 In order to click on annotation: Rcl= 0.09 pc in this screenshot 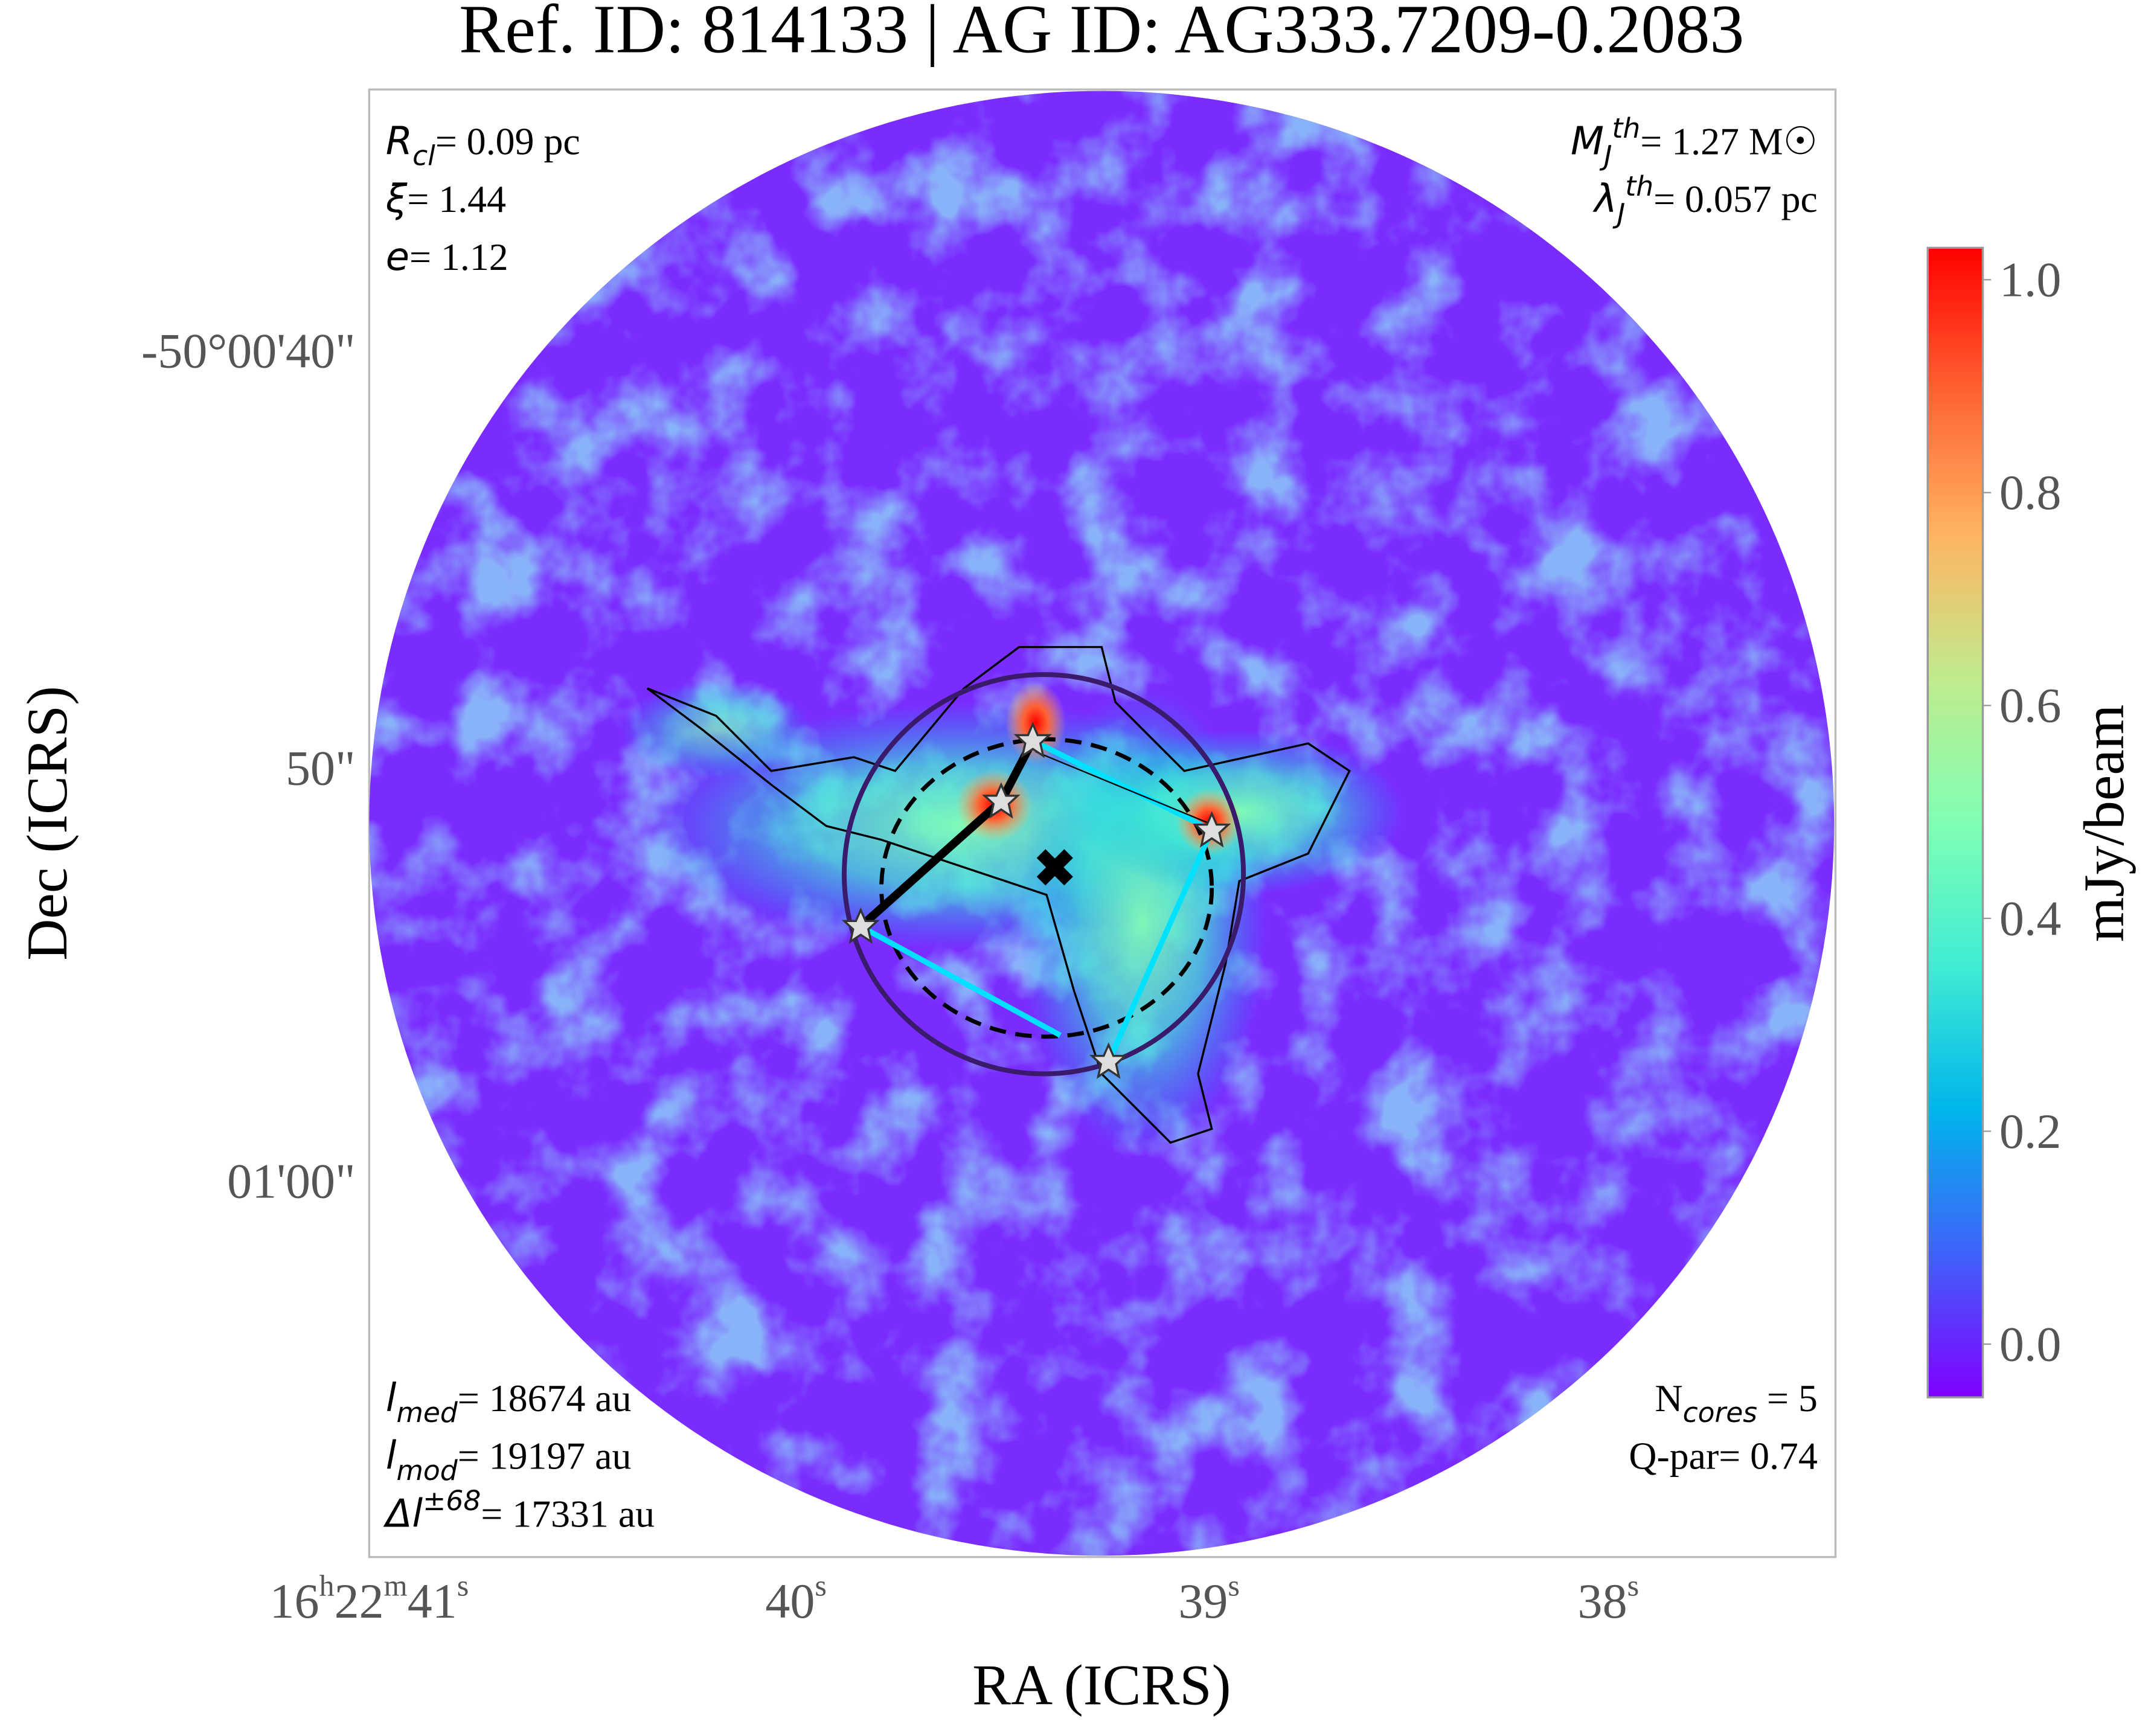, I will do `click(483, 145)`.